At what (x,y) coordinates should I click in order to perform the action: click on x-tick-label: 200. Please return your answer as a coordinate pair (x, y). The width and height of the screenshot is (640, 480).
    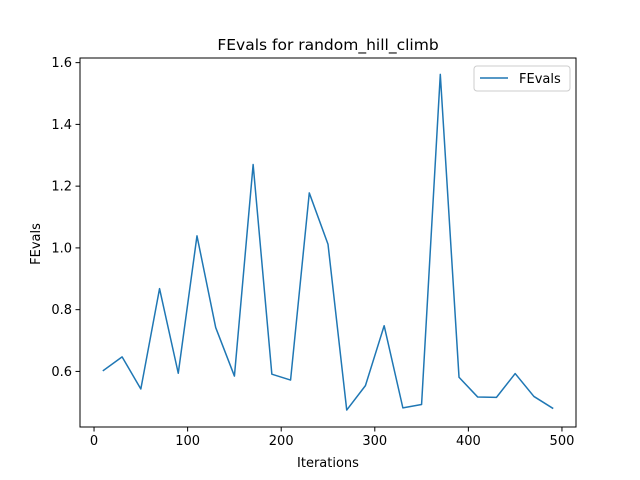
    Looking at the image, I should click on (281, 441).